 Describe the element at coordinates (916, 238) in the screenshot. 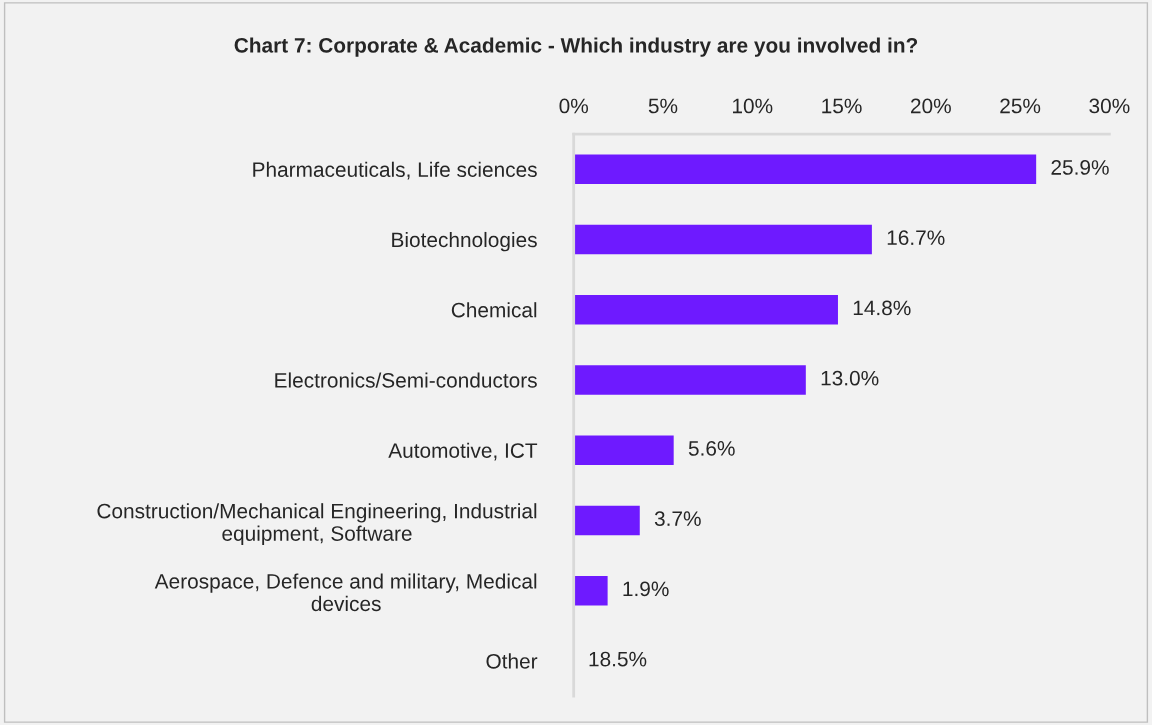

I see `data-label: 16.7%` at that location.